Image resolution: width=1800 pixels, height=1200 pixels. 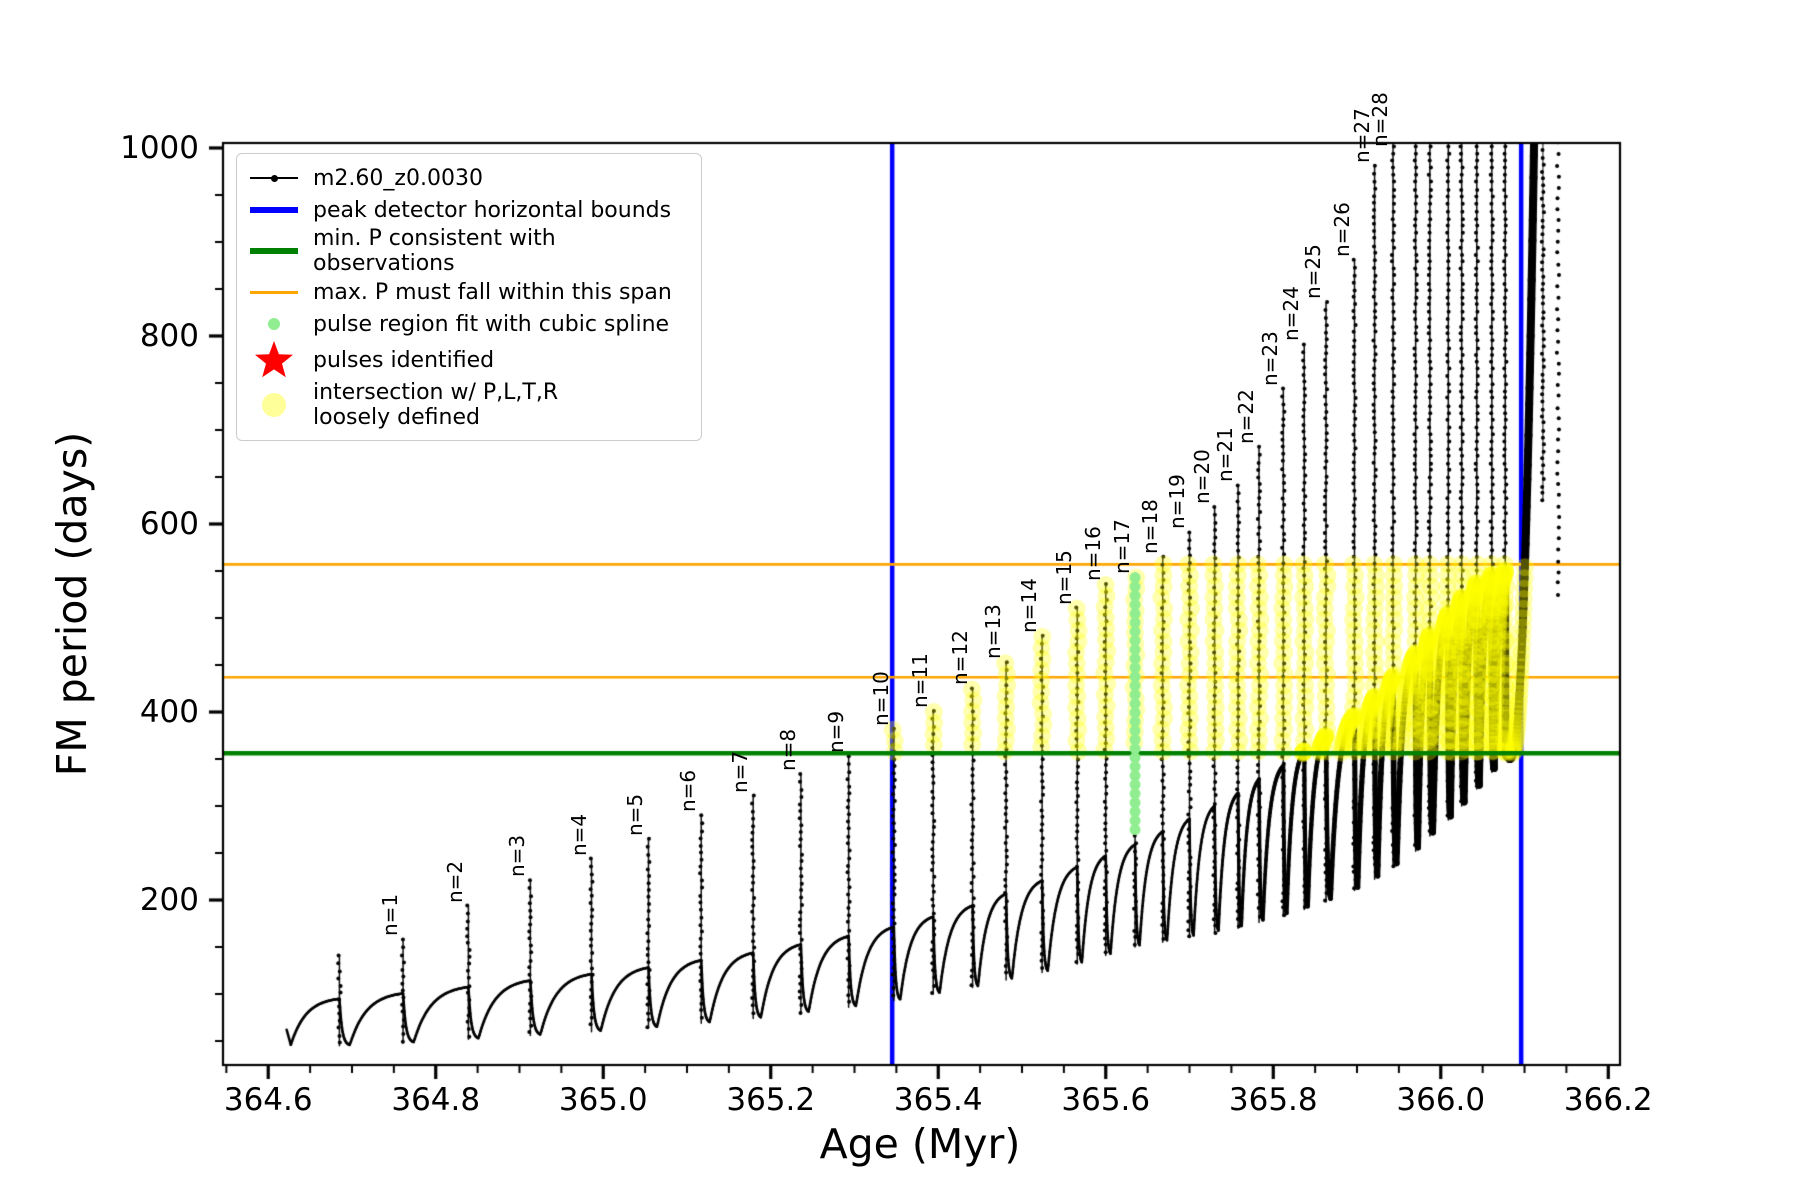 I want to click on pulse-label: n=20, so click(x=1201, y=477).